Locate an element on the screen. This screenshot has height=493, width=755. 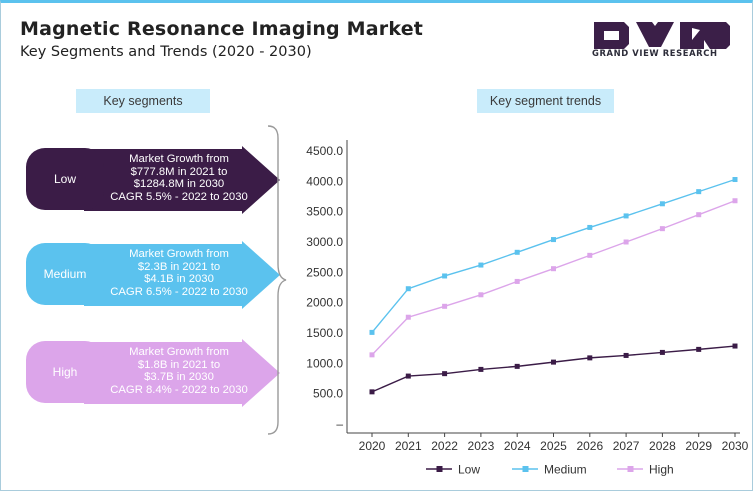
y-tick-label: 500.0 is located at coordinates (328, 394).